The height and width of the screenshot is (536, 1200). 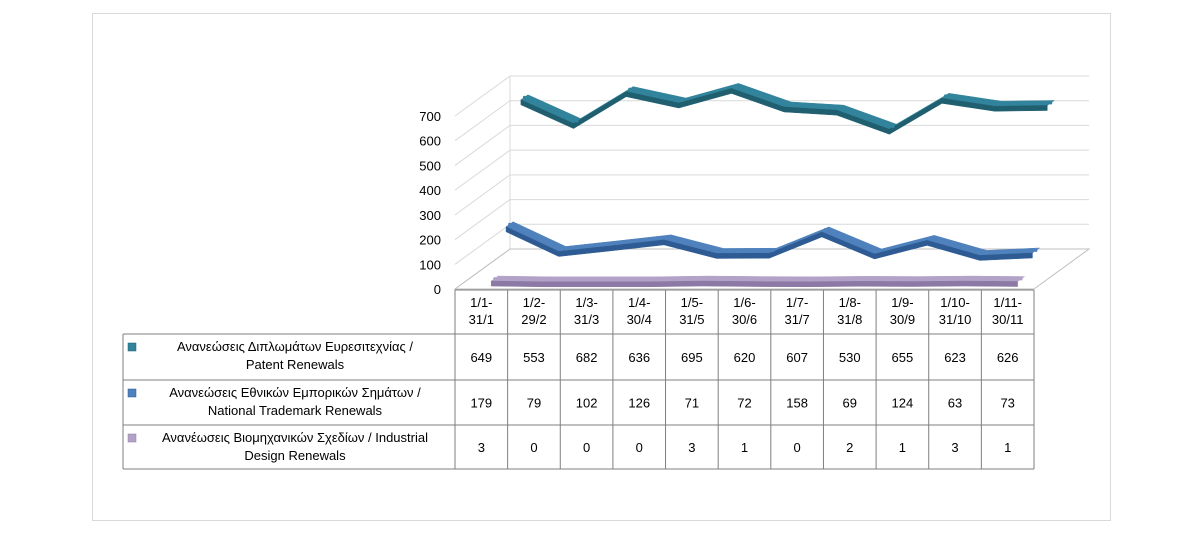 What do you see at coordinates (955, 319) in the screenshot?
I see `x-tick-label: 31/10` at bounding box center [955, 319].